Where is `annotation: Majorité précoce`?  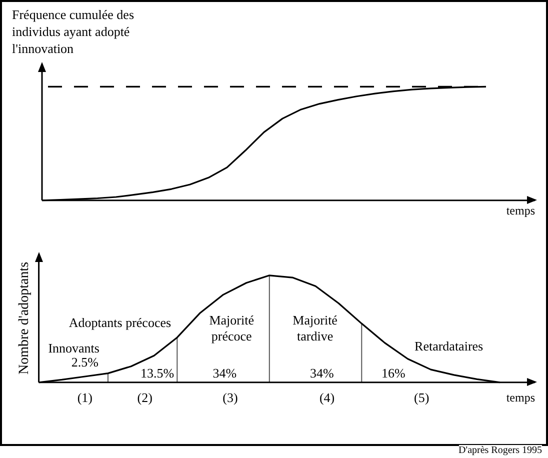
annotation: Majorité précoce is located at coordinates (231, 328).